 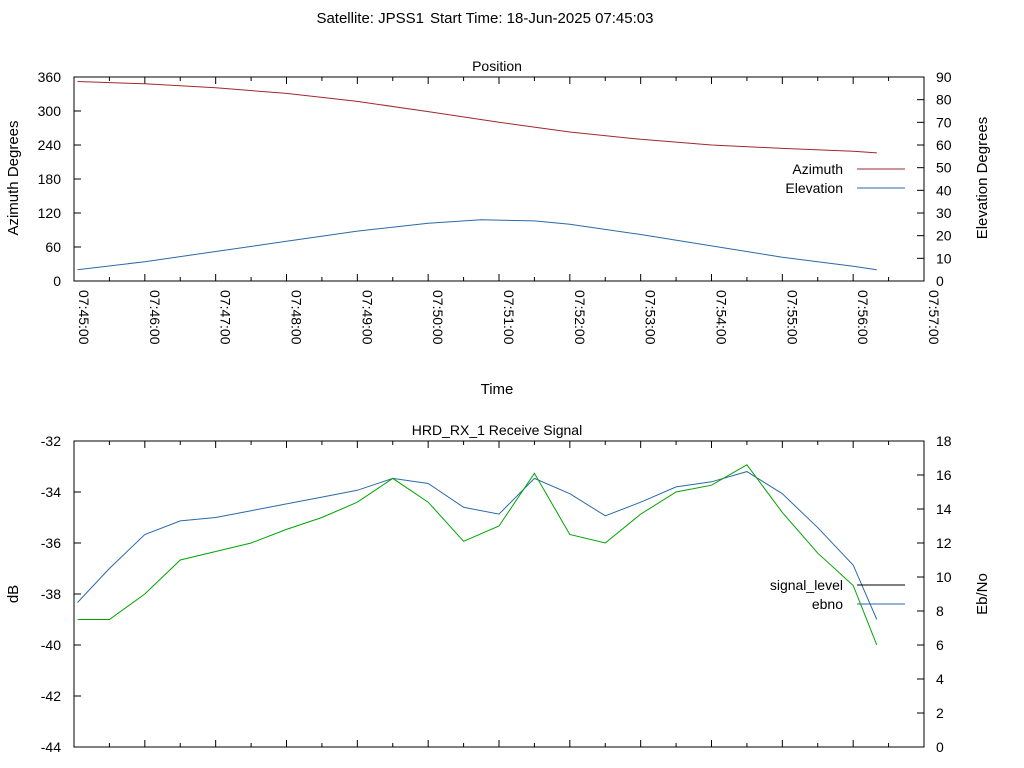 What do you see at coordinates (940, 713) in the screenshot?
I see `y2-tick-label: 2` at bounding box center [940, 713].